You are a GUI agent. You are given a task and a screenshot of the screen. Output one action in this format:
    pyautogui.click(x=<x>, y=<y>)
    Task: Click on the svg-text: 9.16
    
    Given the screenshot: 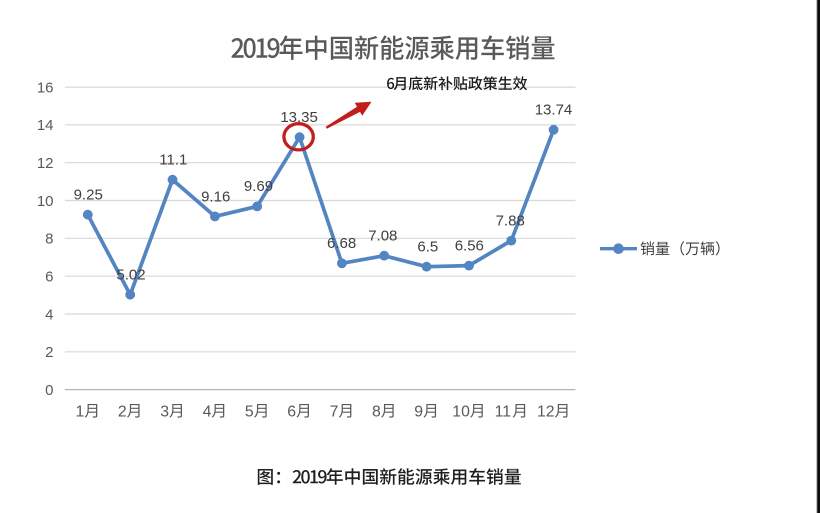 What is the action you would take?
    pyautogui.click(x=215, y=196)
    